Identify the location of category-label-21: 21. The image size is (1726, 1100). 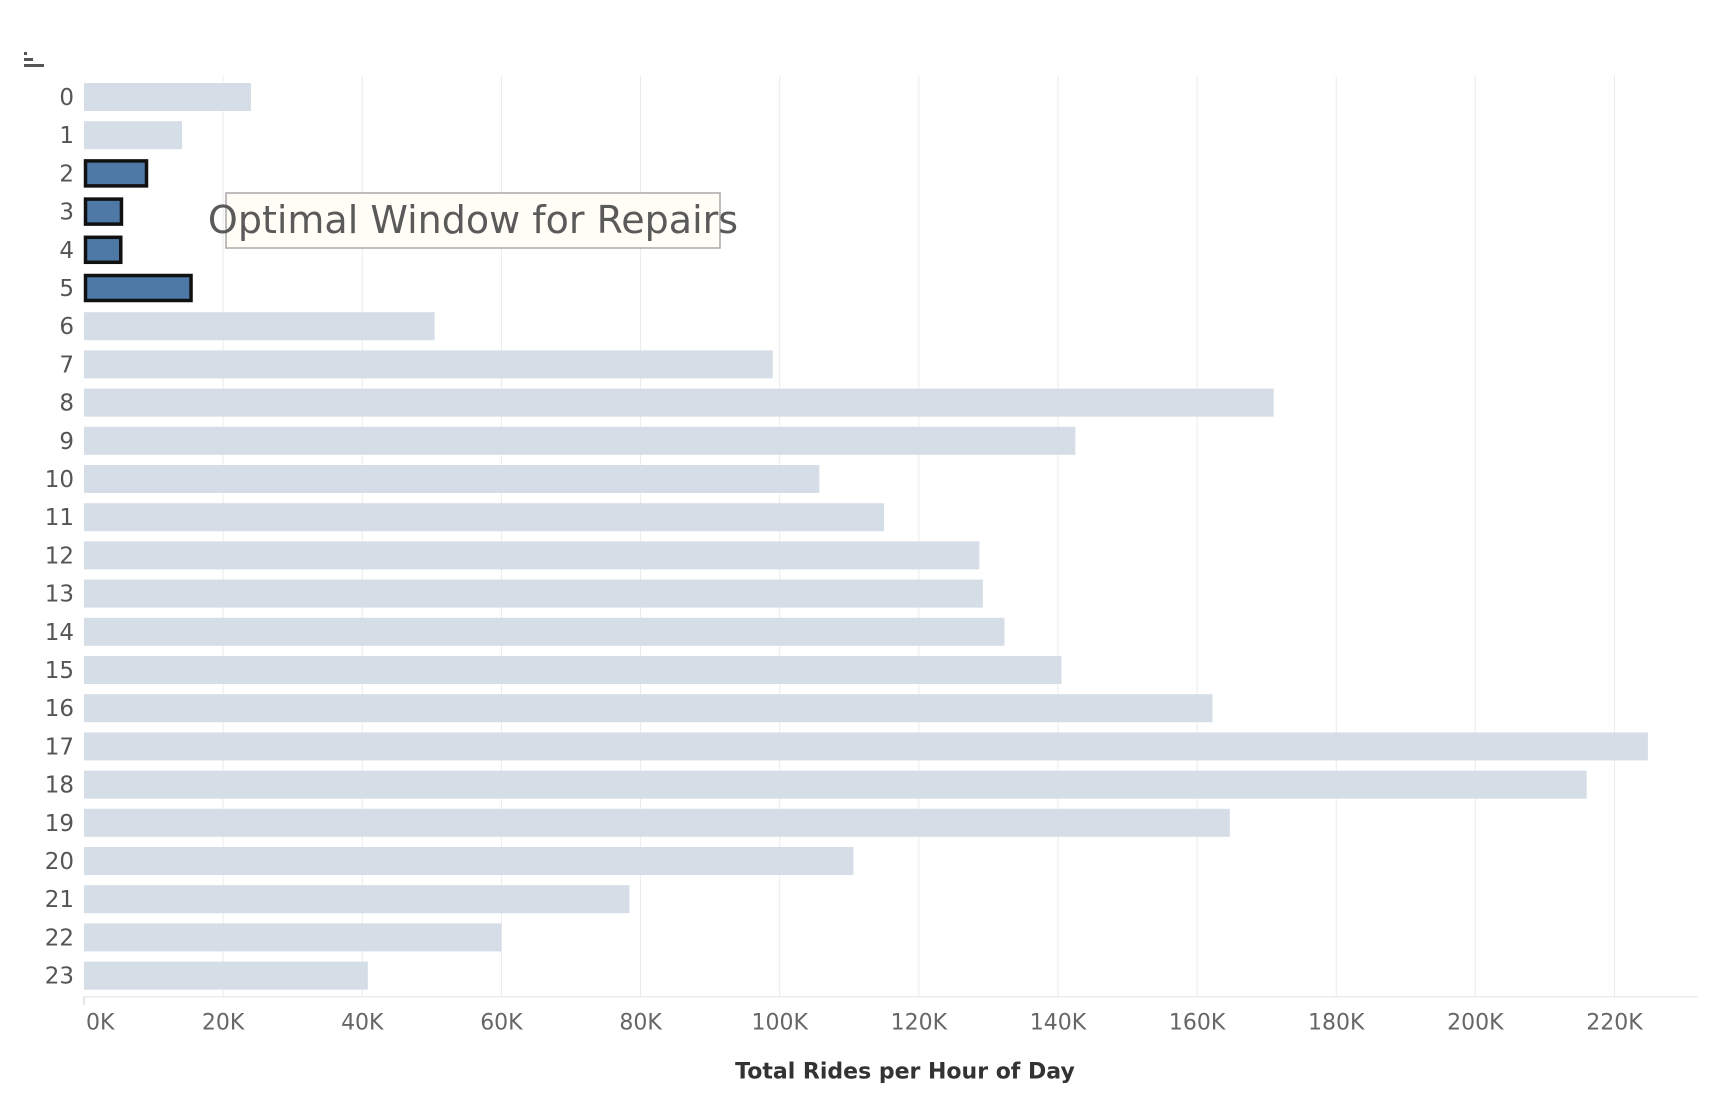
(59, 900).